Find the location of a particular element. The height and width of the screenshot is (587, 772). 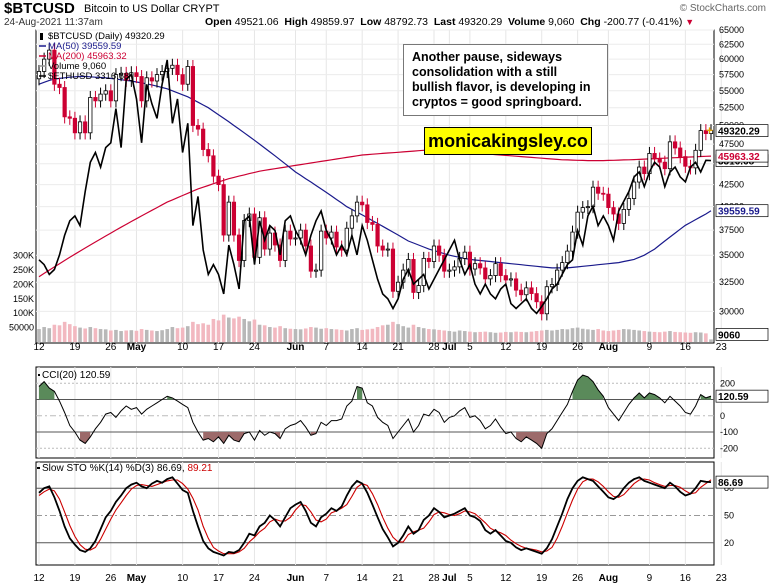

last-label: Last is located at coordinates (444, 22).